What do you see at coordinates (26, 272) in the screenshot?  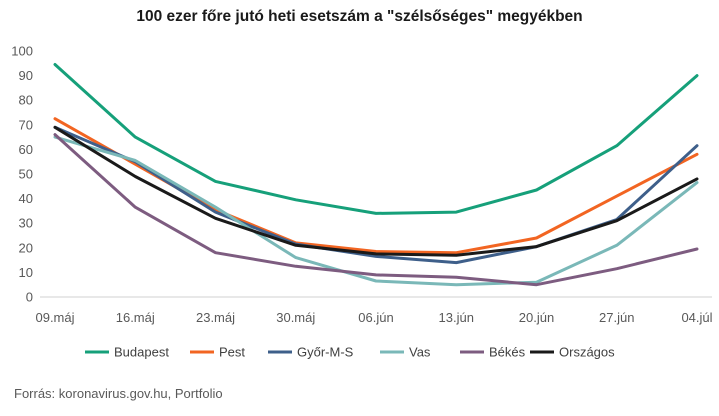 I see `y-tick-label: 10` at bounding box center [26, 272].